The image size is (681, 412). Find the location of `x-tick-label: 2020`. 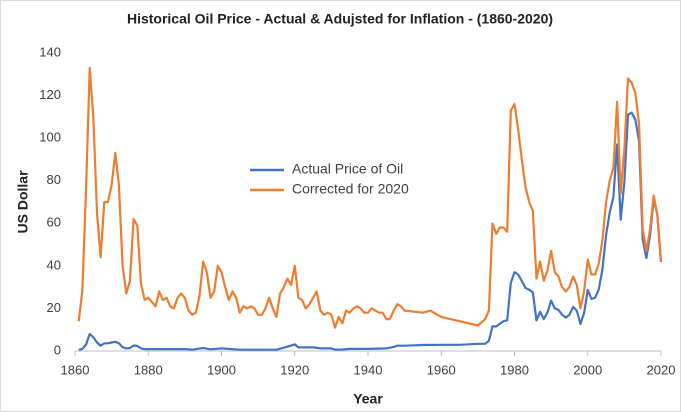

x-tick-label: 2020 is located at coordinates (661, 369).